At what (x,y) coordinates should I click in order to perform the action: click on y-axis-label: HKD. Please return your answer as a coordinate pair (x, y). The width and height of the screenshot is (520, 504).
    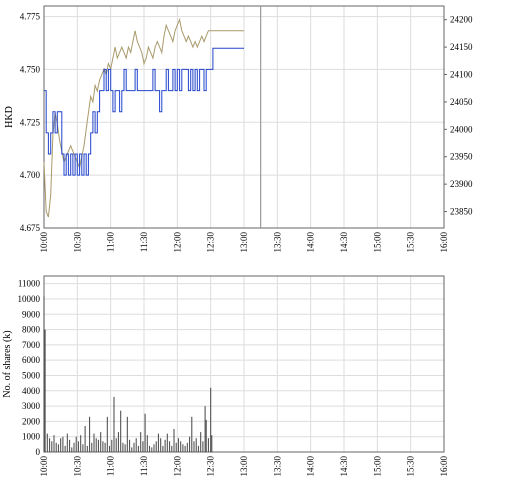
    Looking at the image, I should click on (9, 117).